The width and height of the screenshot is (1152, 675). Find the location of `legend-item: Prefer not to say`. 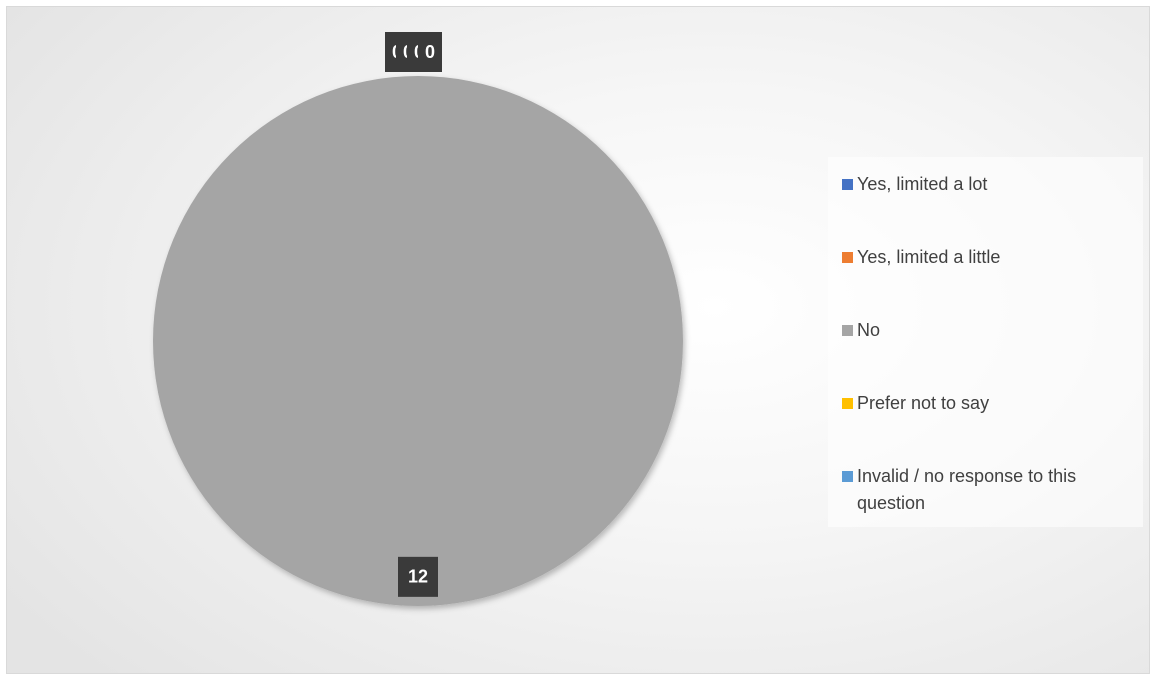

legend-item: Prefer not to say is located at coordinates (987, 426).